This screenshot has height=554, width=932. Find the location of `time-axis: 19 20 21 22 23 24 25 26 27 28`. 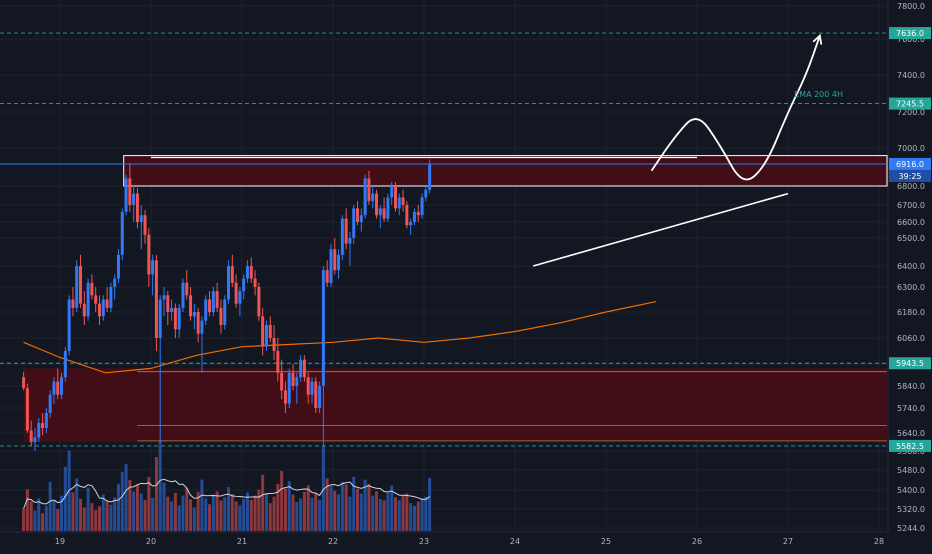

time-axis: 19 20 21 22 23 24 25 26 27 28 is located at coordinates (444, 538).